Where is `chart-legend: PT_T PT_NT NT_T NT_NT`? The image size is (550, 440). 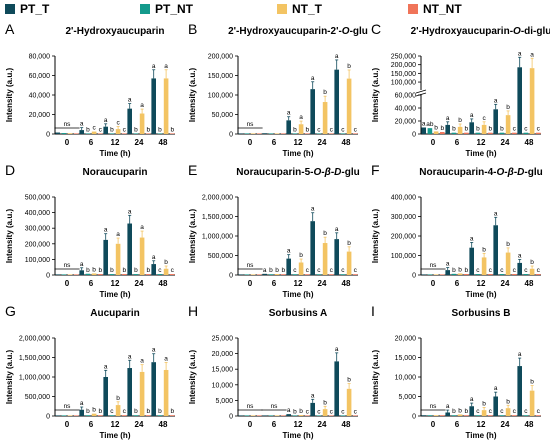
chart-legend: PT_T PT_NT NT_T NT_NT is located at coordinates (275, 10).